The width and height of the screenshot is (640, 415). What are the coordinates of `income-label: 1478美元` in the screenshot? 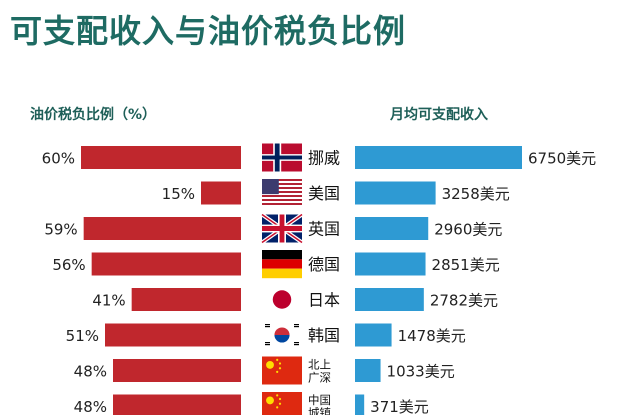 It's located at (432, 336).